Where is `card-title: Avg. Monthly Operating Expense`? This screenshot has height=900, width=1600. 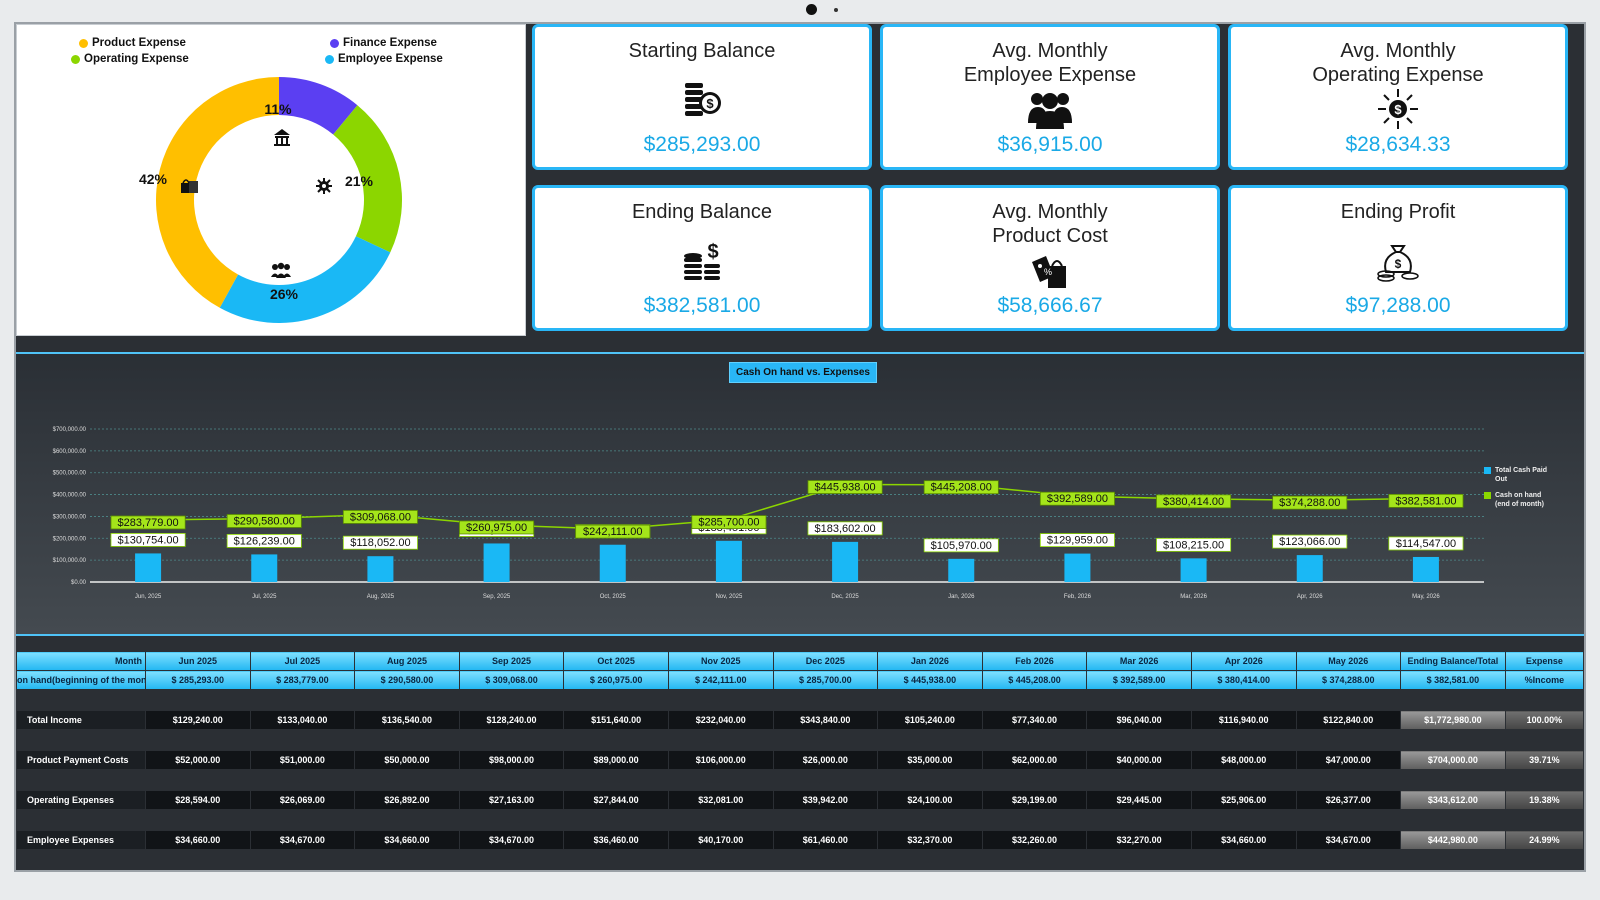 card-title: Avg. Monthly Operating Expense is located at coordinates (1398, 63).